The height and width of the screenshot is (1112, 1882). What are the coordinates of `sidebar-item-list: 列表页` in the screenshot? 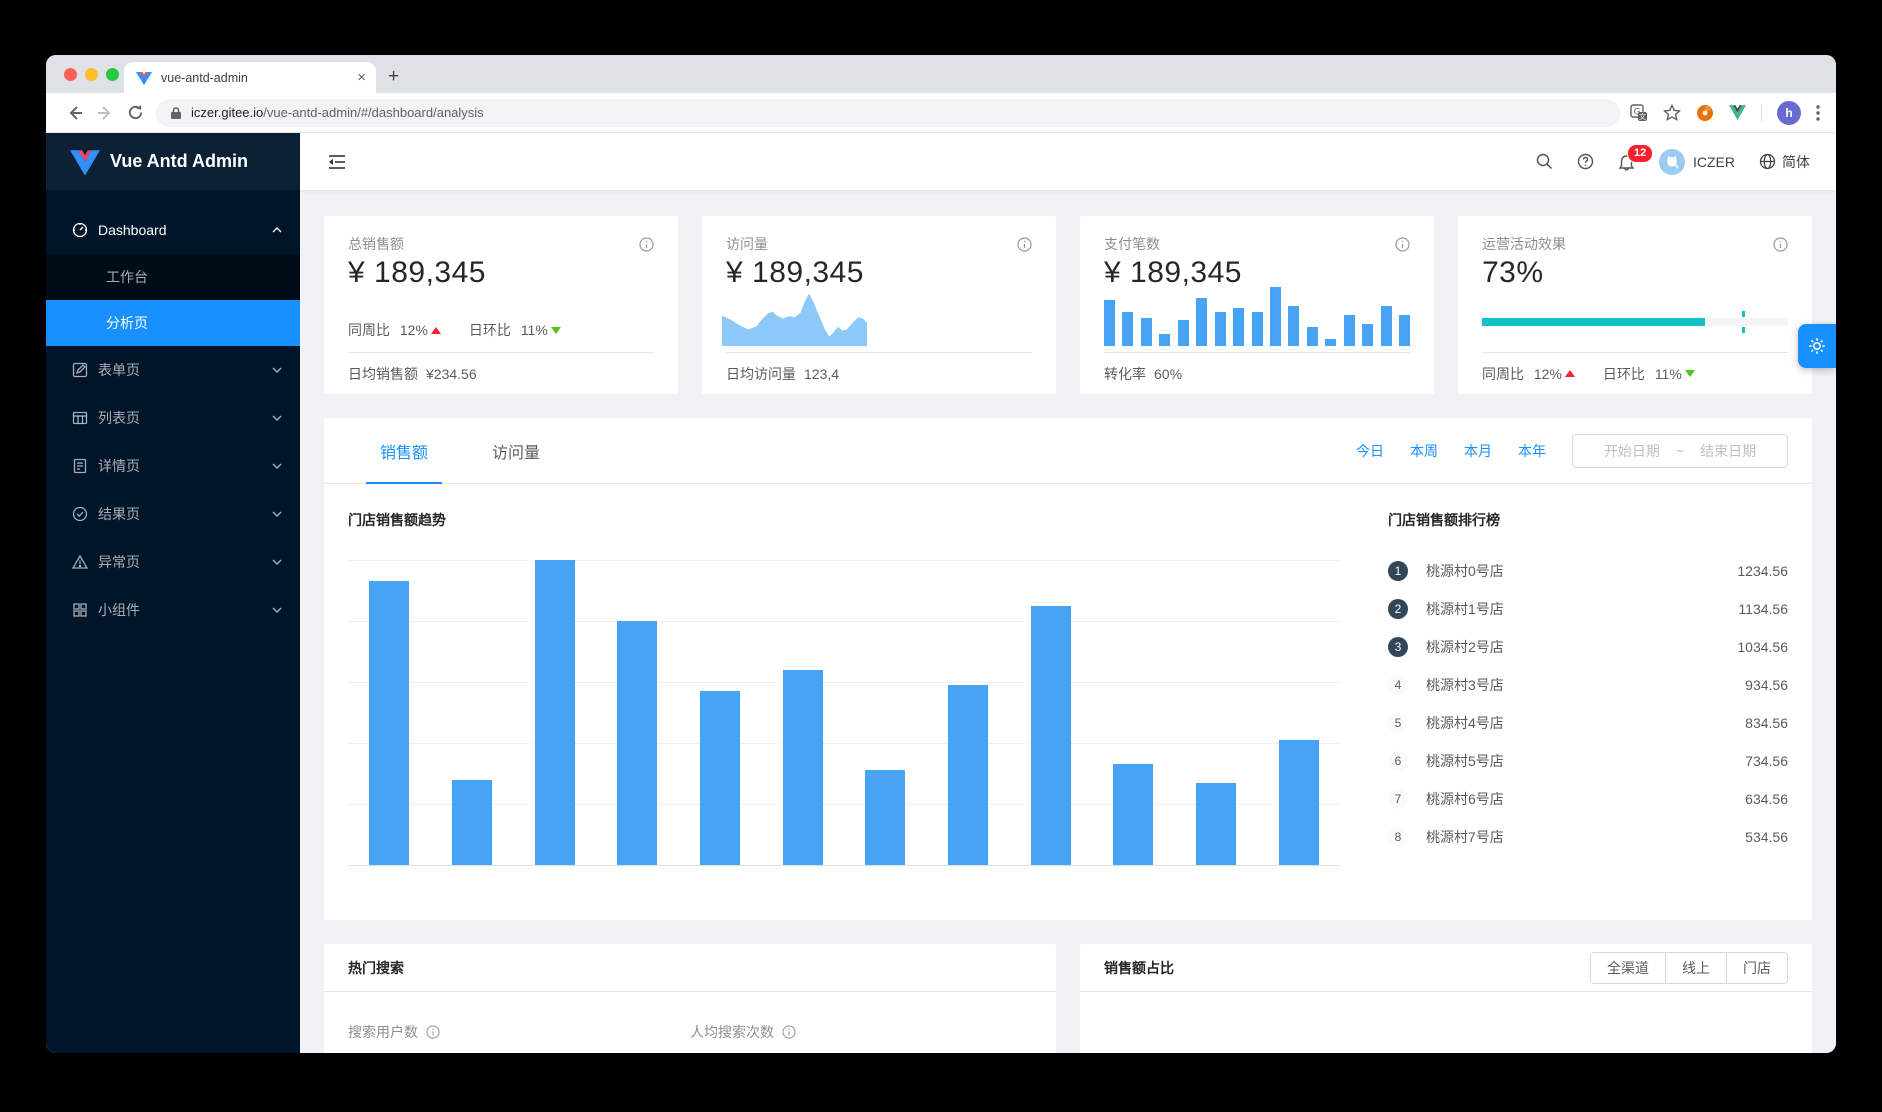 It's located at (173, 418).